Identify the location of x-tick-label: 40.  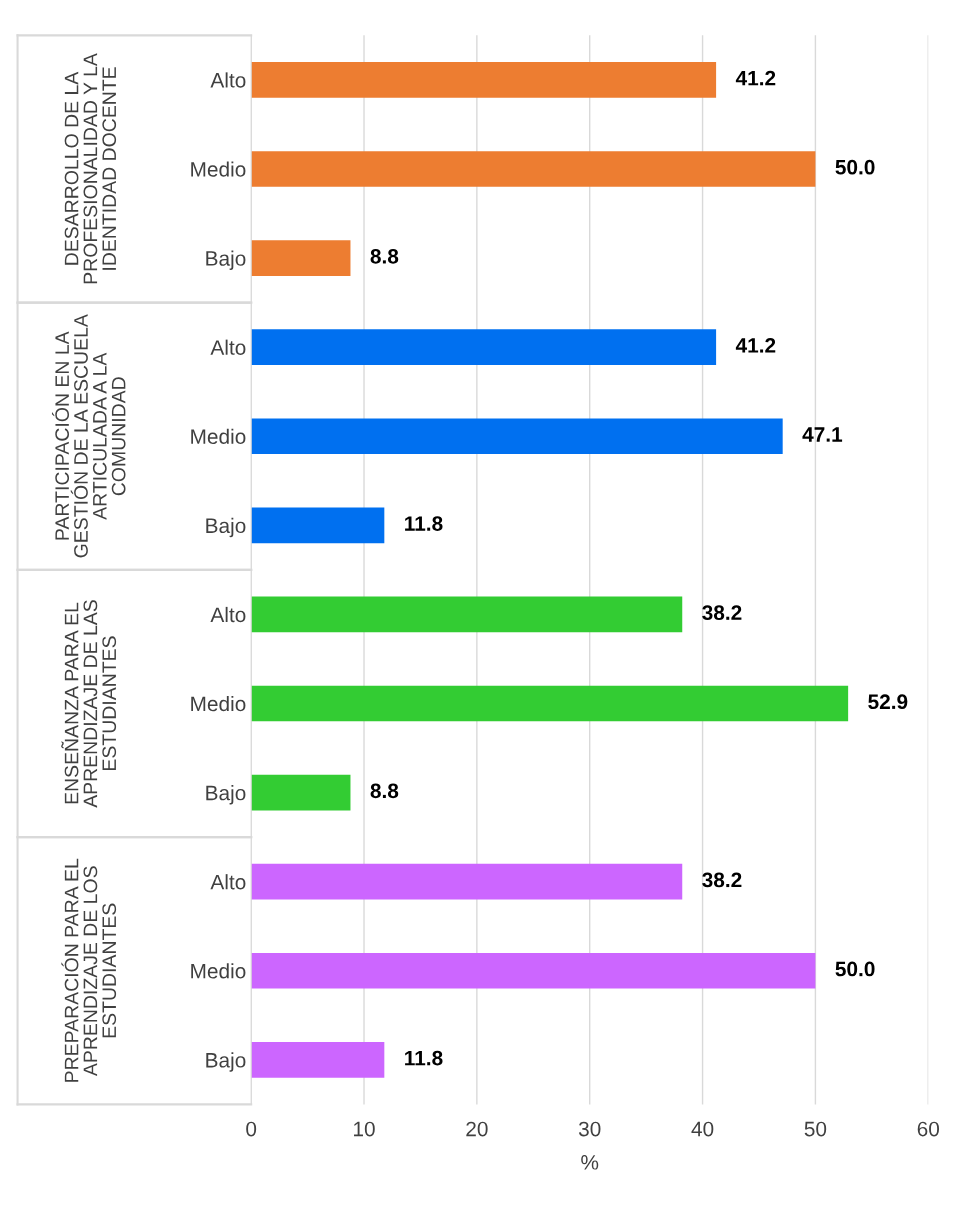
(702, 1129).